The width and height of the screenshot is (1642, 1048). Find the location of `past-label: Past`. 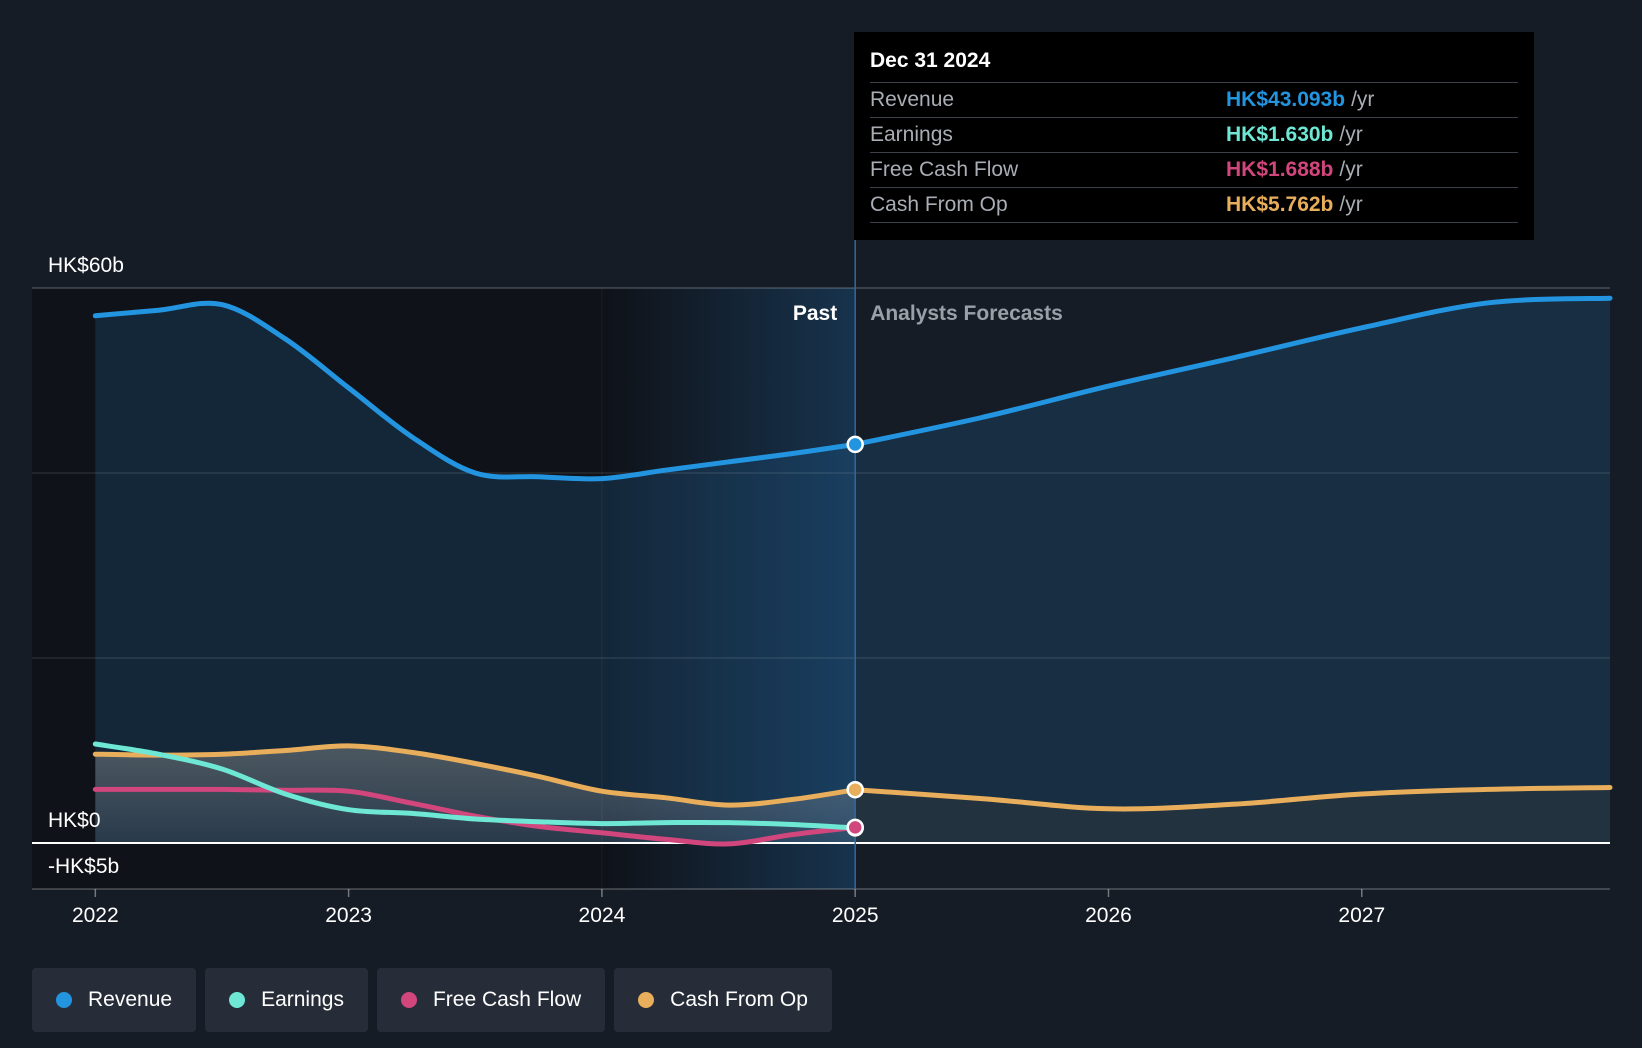

past-label: Past is located at coordinates (815, 313).